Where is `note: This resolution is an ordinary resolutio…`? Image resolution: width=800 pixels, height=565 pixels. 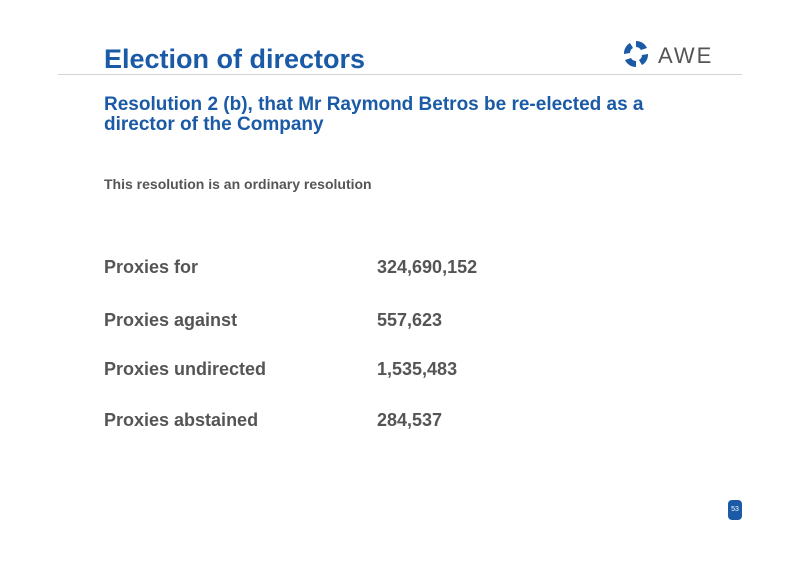 note: This resolution is an ordinary resolutio… is located at coordinates (238, 184).